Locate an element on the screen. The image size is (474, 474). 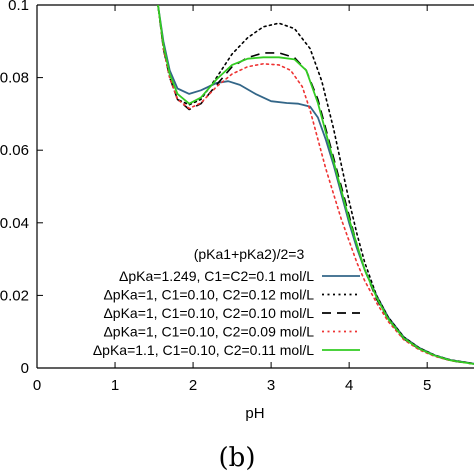
y-tick-label: 0.08 is located at coordinates (14, 78).